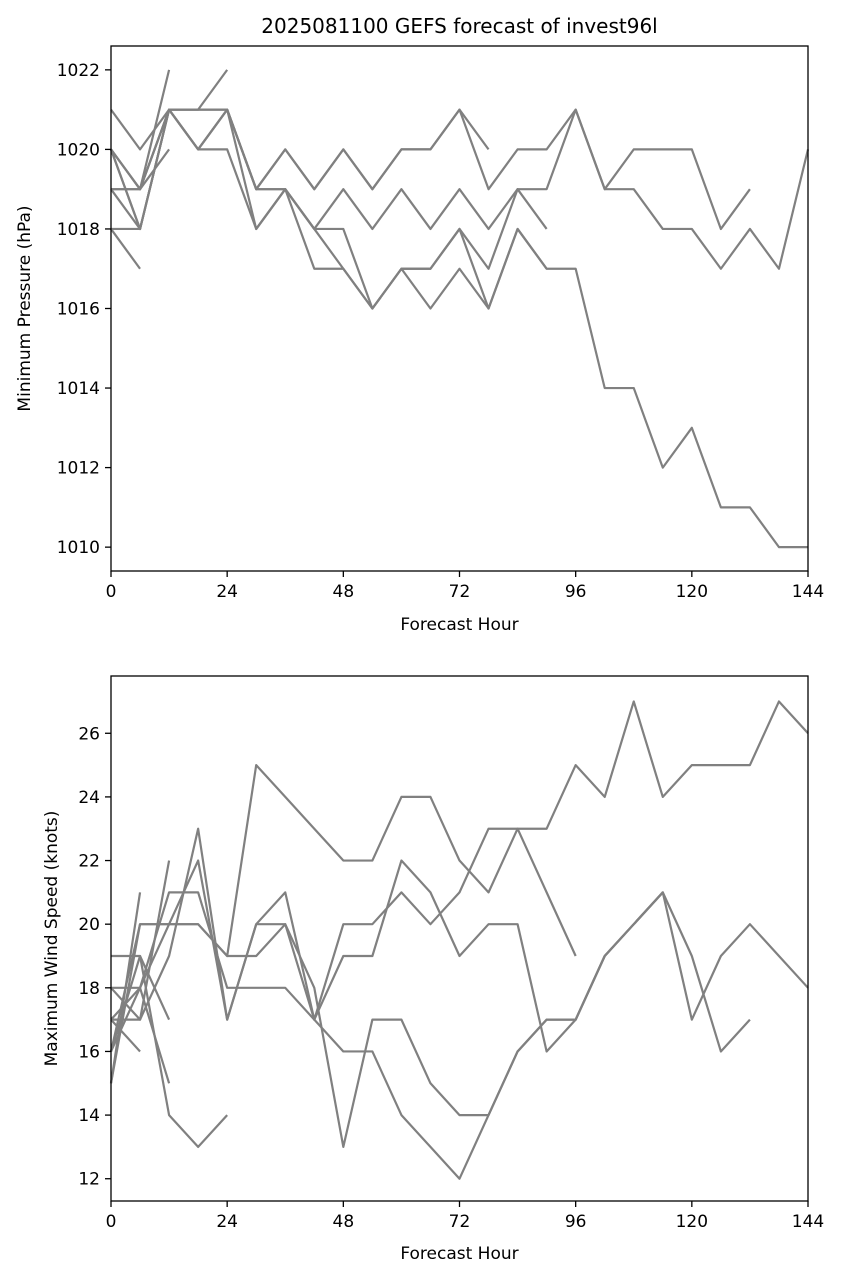  What do you see at coordinates (460, 1222) in the screenshot?
I see `wind-x-tick-label: 72` at bounding box center [460, 1222].